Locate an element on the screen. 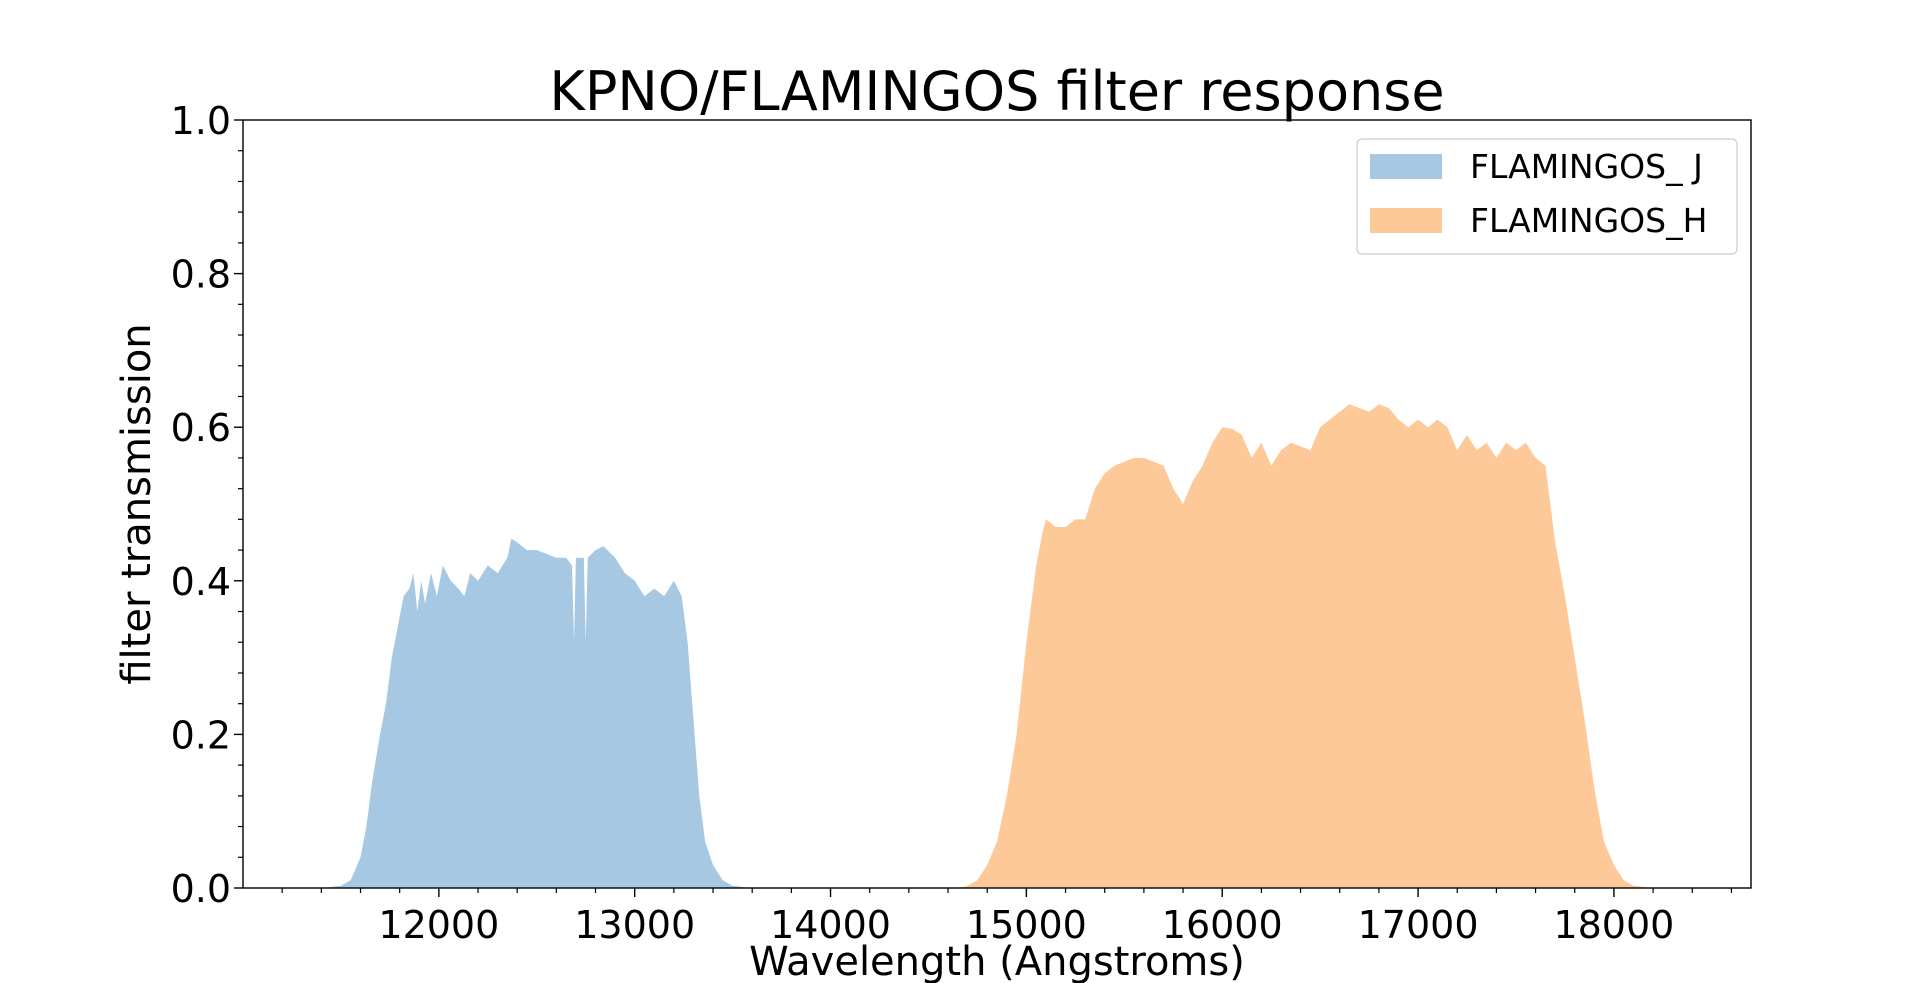 The height and width of the screenshot is (983, 1920). x-tick-label: 16000 is located at coordinates (1222, 925).